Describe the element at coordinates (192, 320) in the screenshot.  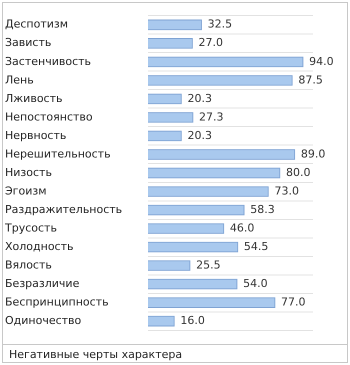
I see `data-label: 16.0` at that location.